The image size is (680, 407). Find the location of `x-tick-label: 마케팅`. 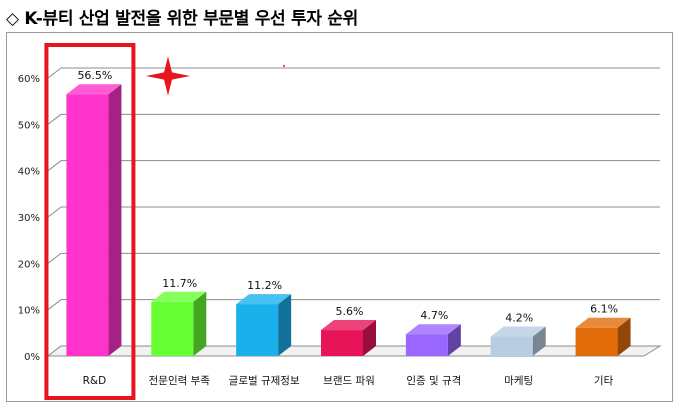

x-tick-label: 마케팅 is located at coordinates (518, 381).